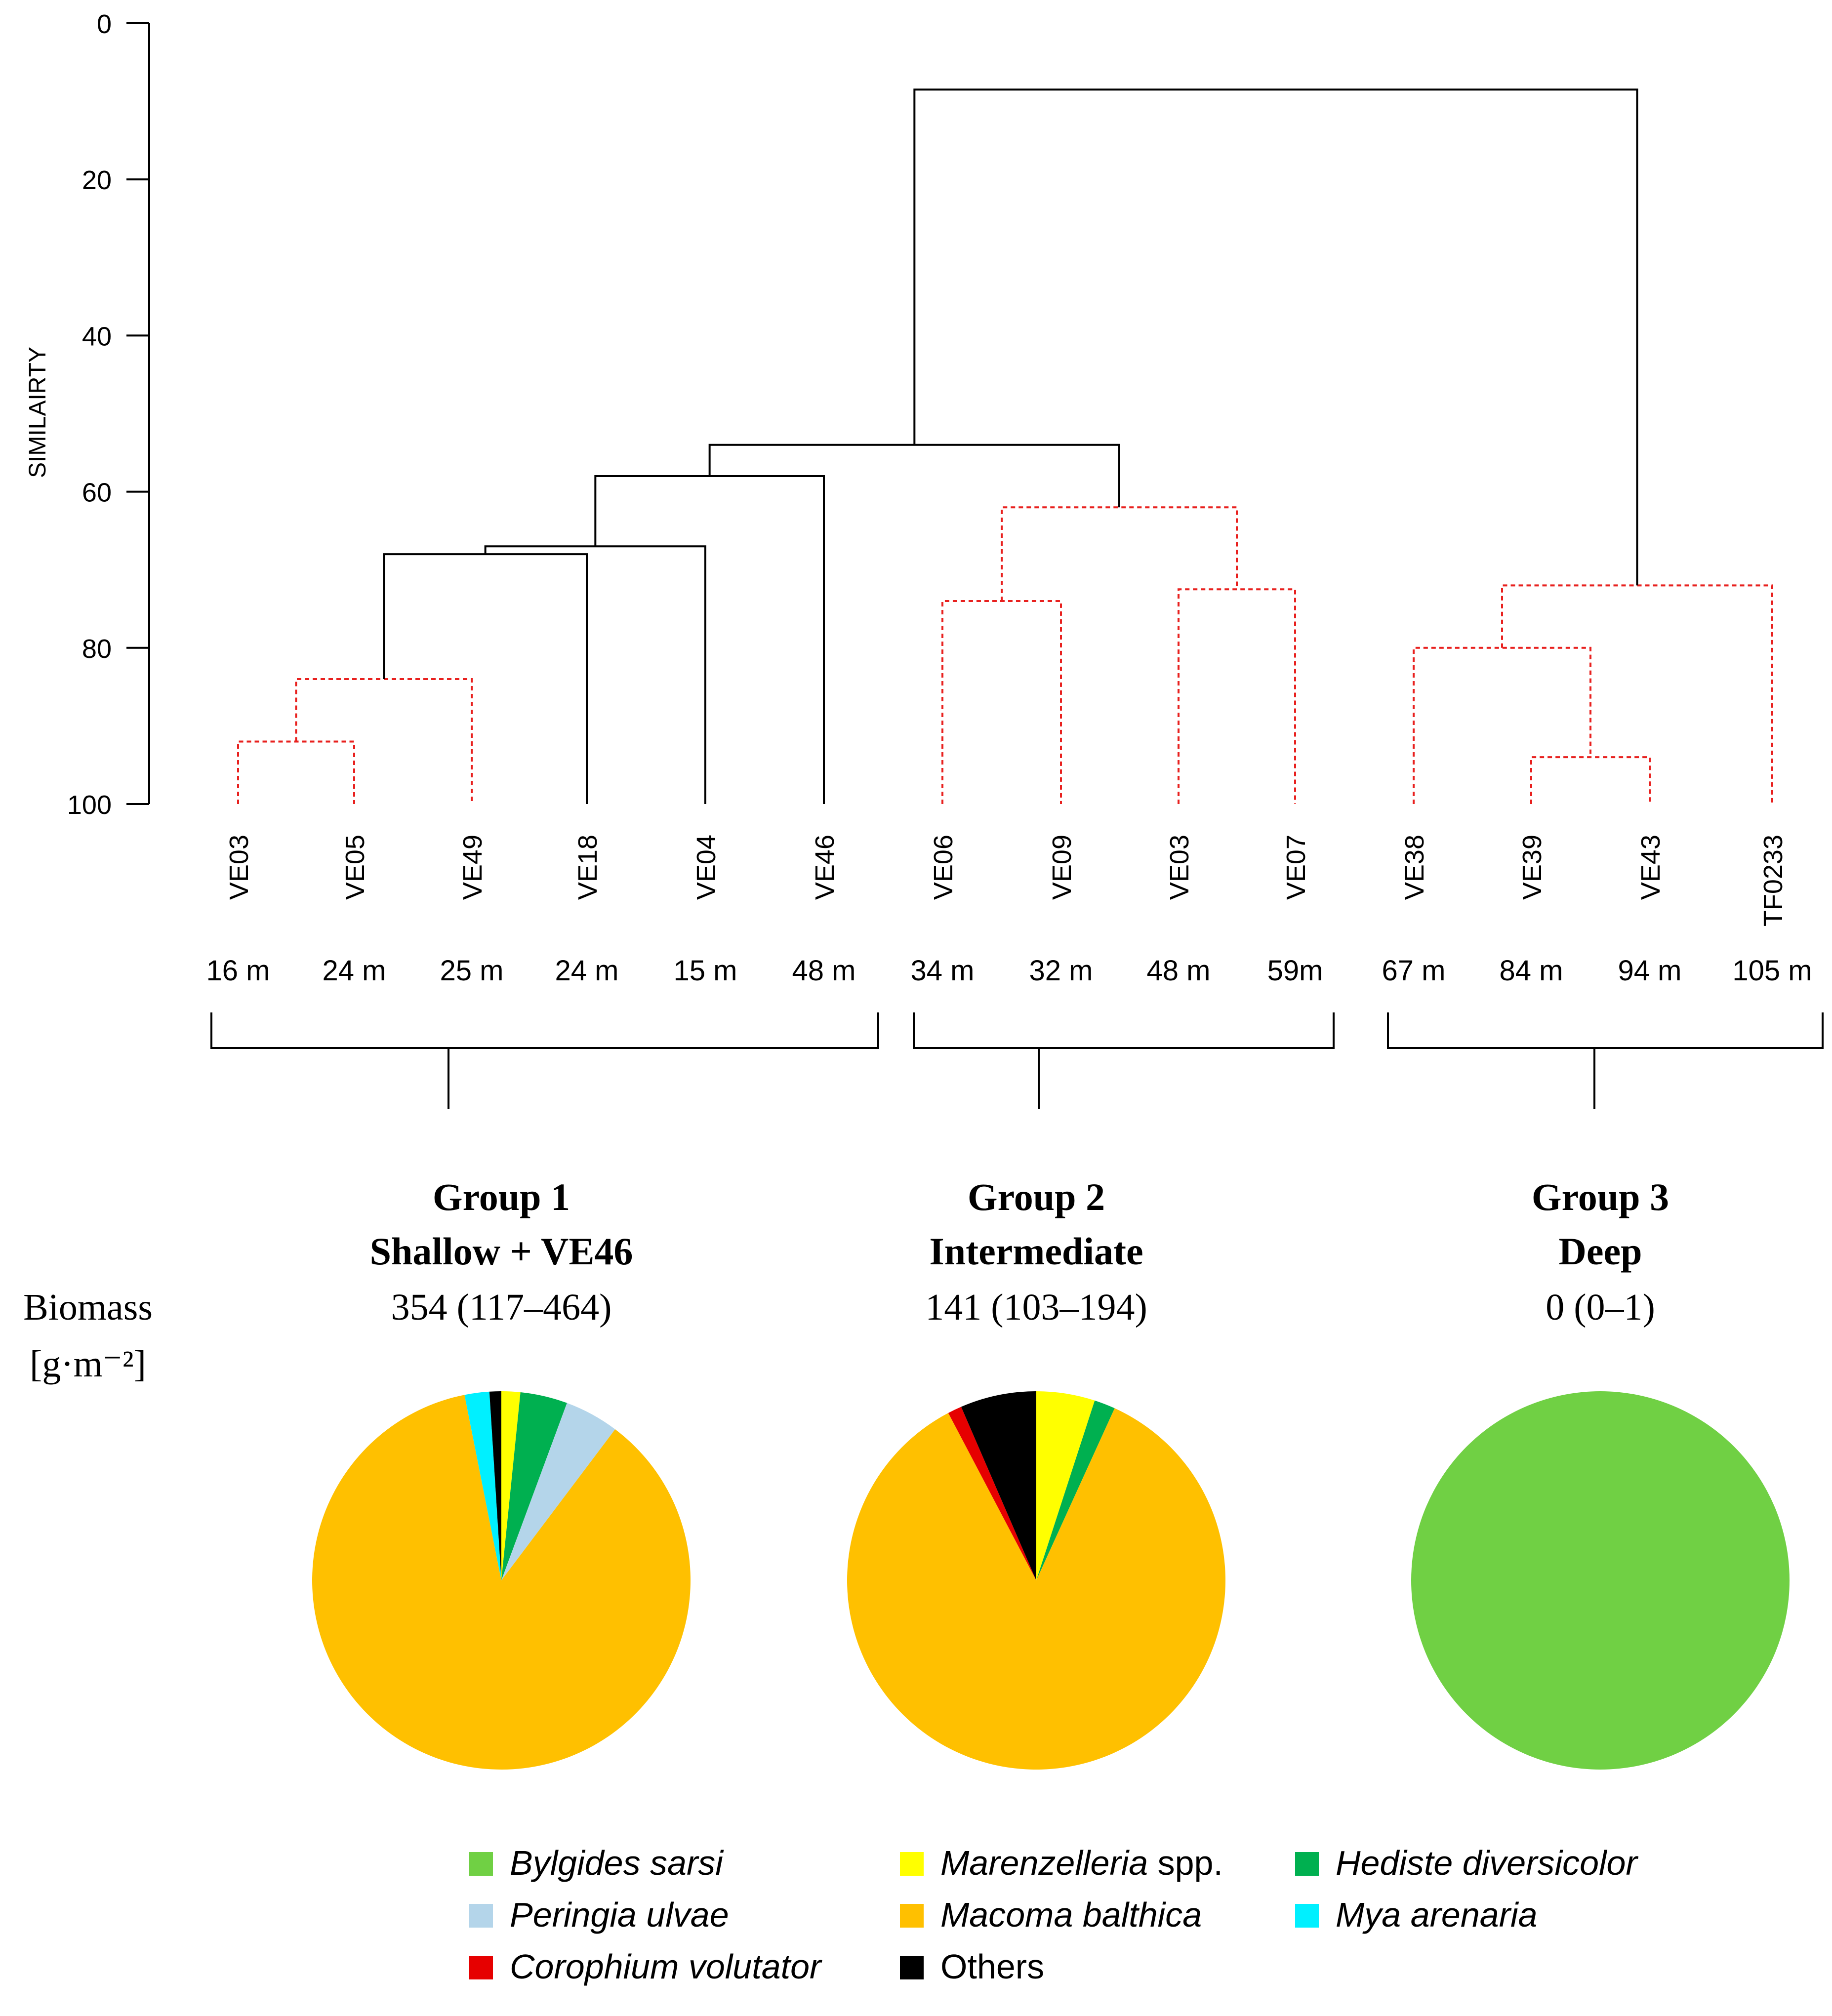 The width and height of the screenshot is (1832, 2016). What do you see at coordinates (473, 867) in the screenshot?
I see `sample-id-label: VE49` at bounding box center [473, 867].